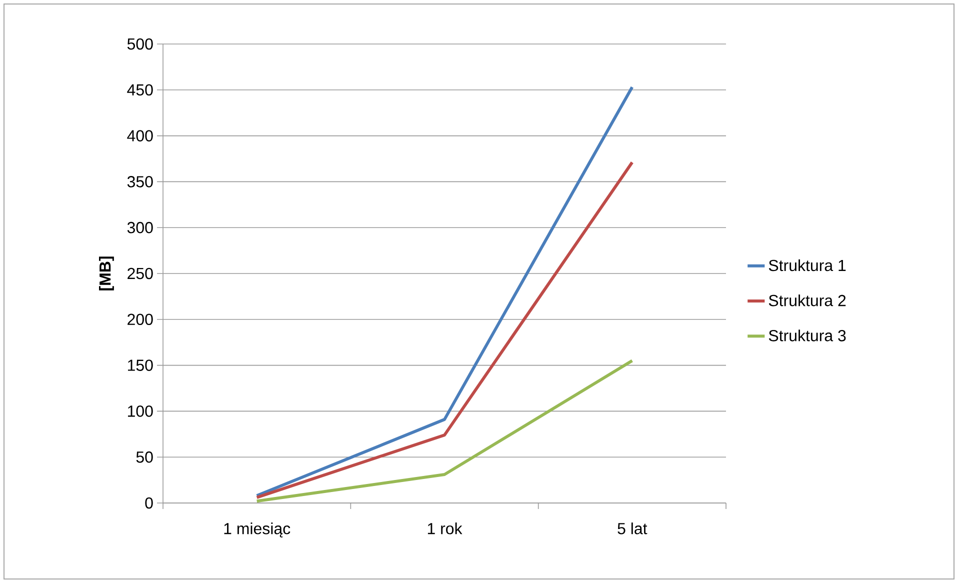 This screenshot has height=583, width=958. What do you see at coordinates (106, 273) in the screenshot?
I see `y-axis-title: [MB]` at bounding box center [106, 273].